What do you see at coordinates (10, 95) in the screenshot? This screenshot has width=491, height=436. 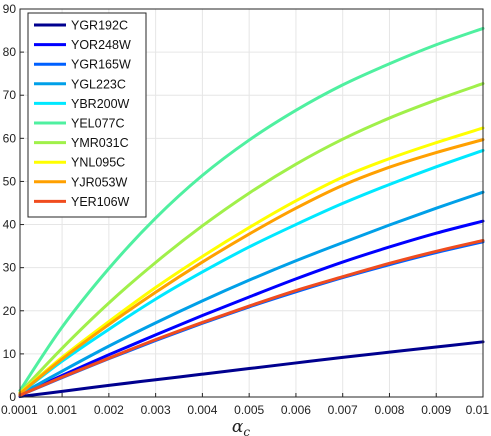 I see `y-tick-label: 70` at bounding box center [10, 95].